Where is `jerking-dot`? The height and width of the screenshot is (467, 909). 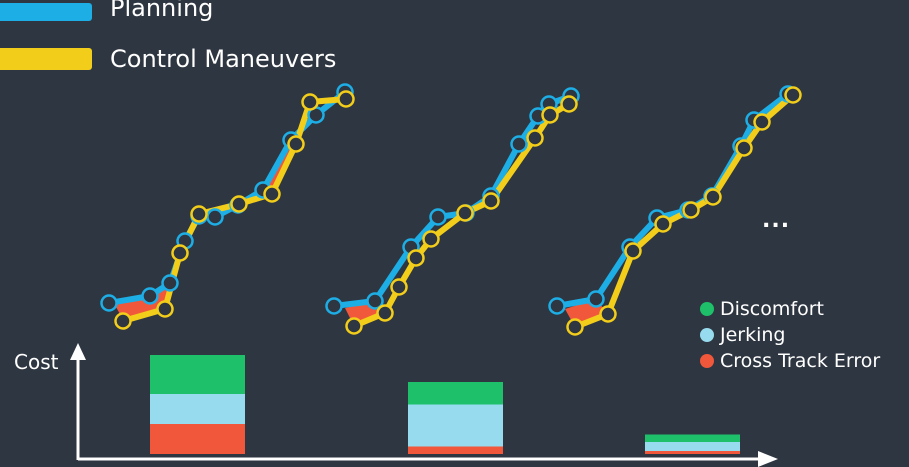
jerking-dot is located at coordinates (707, 335).